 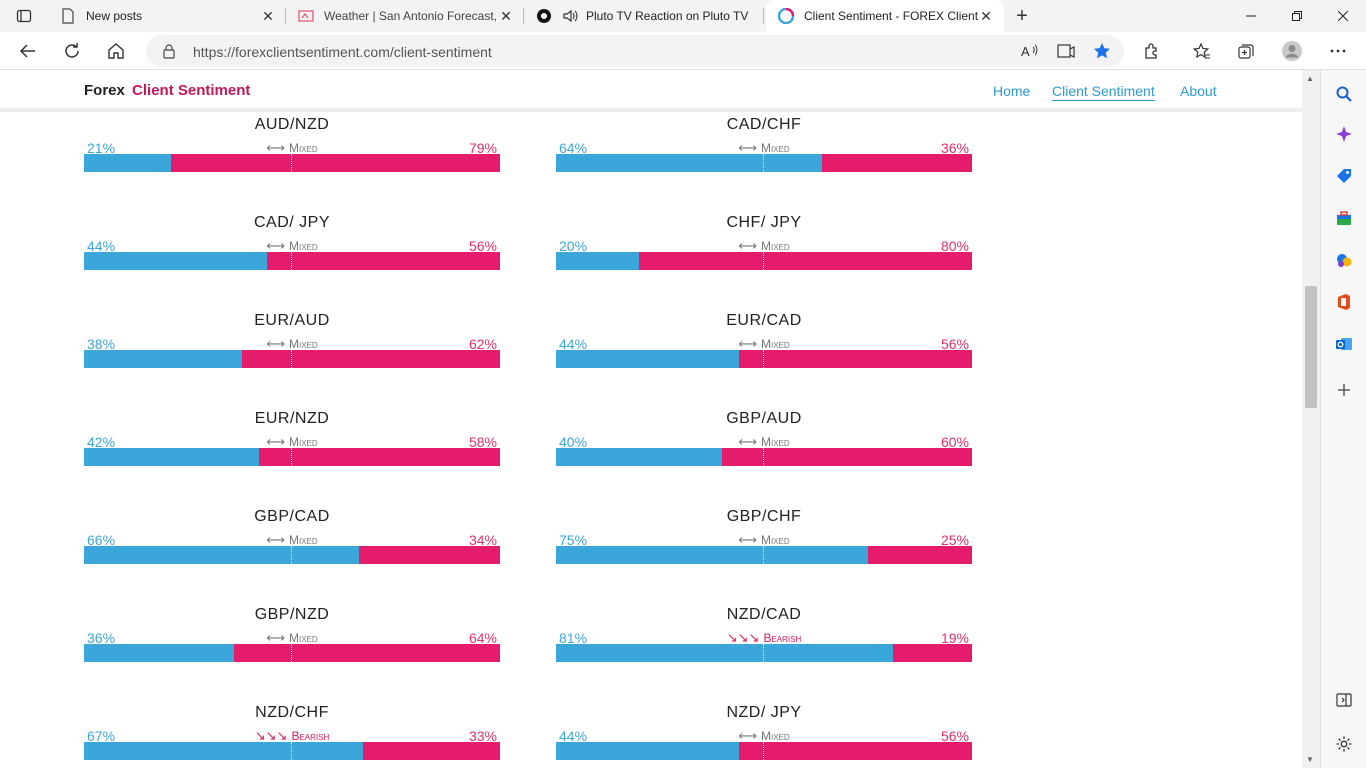 What do you see at coordinates (573, 148) in the screenshot?
I see `long-percent: 64%` at bounding box center [573, 148].